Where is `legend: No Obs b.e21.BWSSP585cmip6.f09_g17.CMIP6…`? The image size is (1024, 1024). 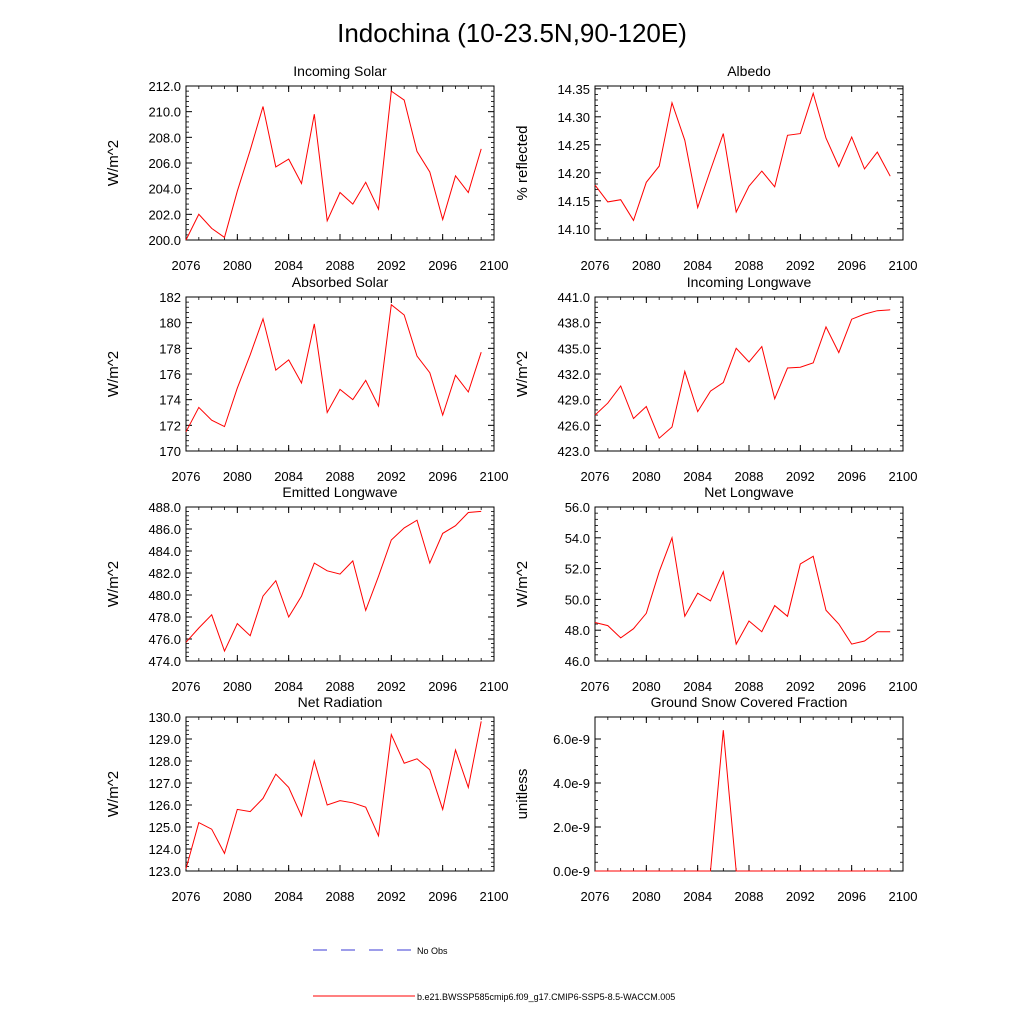
legend: No Obs b.e21.BWSSP585cmip6.f09_g17.CMIP6… is located at coordinates (494, 974).